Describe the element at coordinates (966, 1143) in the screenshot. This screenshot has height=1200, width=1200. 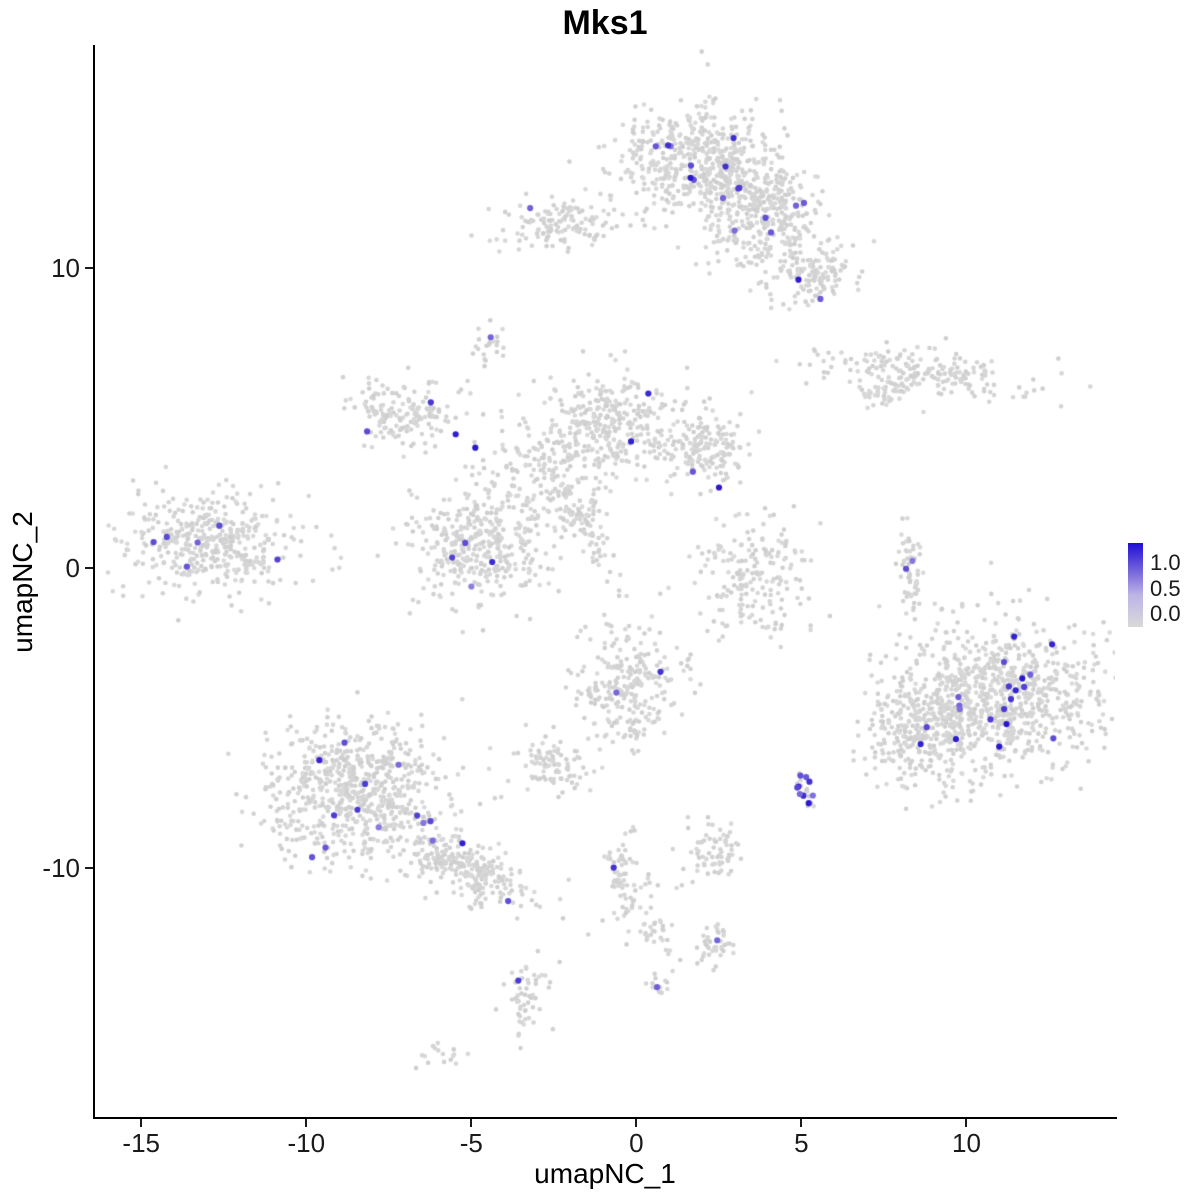
I see `x-tick-label: 10` at that location.